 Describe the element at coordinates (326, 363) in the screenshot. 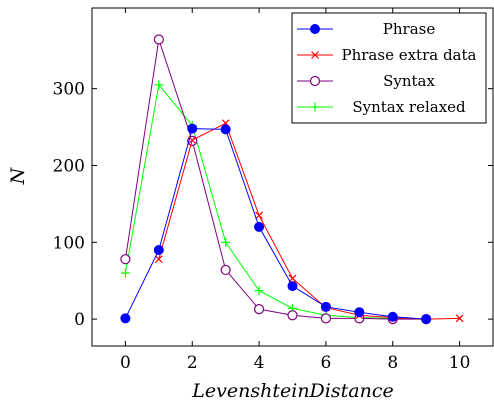

I see `x-tick-label: 6` at that location.